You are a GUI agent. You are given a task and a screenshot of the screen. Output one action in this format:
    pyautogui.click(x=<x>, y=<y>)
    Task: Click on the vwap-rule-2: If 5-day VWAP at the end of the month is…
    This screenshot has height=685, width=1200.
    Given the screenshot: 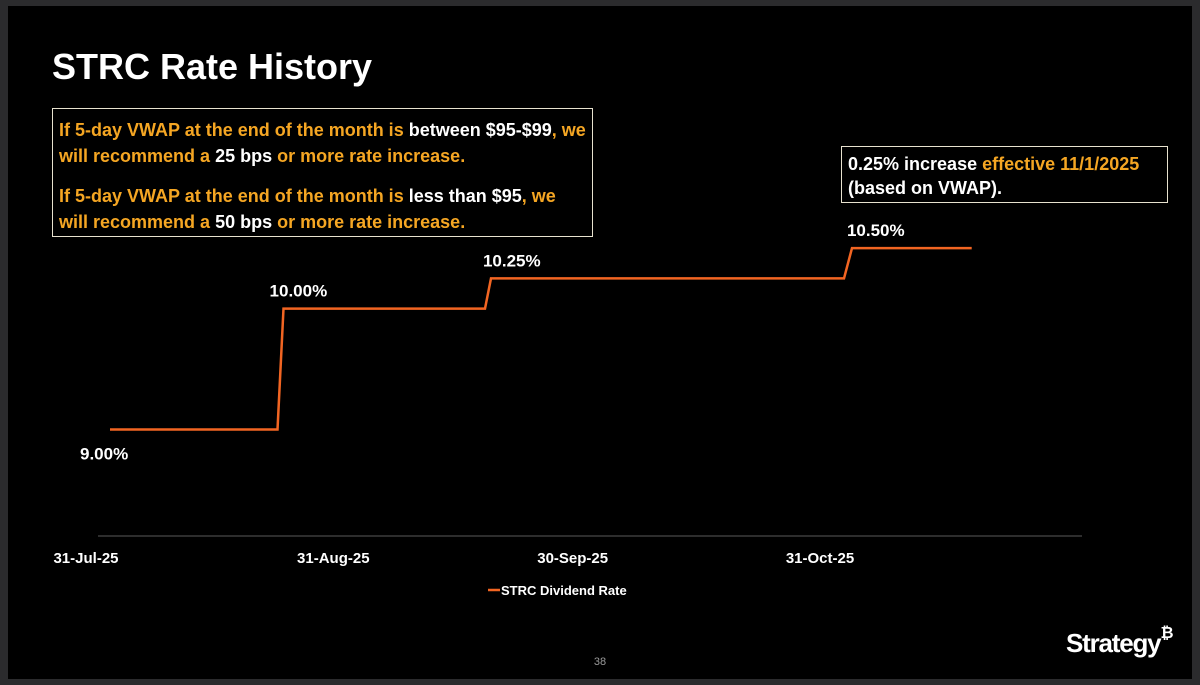 What is the action you would take?
    pyautogui.click(x=322, y=209)
    